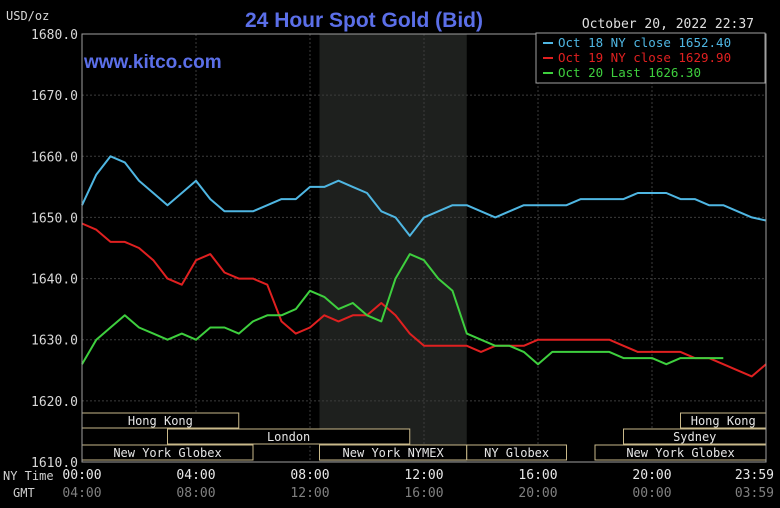 The image size is (780, 508). I want to click on y-tick-label: 1650.0, so click(54, 218).